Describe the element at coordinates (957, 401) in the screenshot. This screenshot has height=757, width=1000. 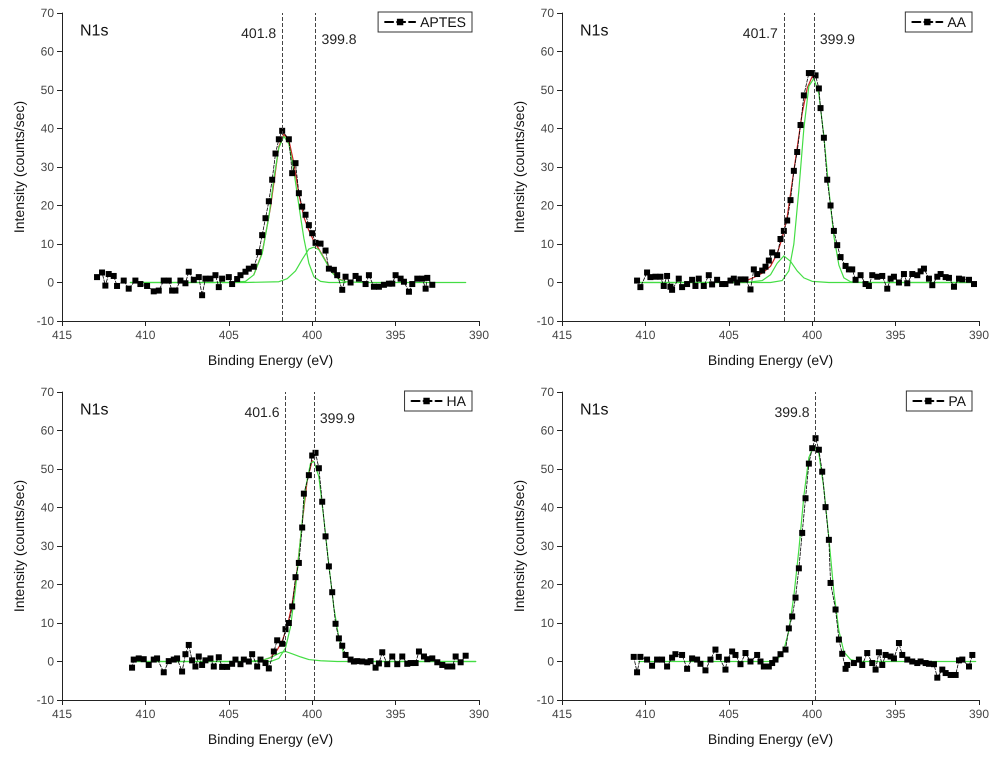
I see `legend-label: PA` at that location.